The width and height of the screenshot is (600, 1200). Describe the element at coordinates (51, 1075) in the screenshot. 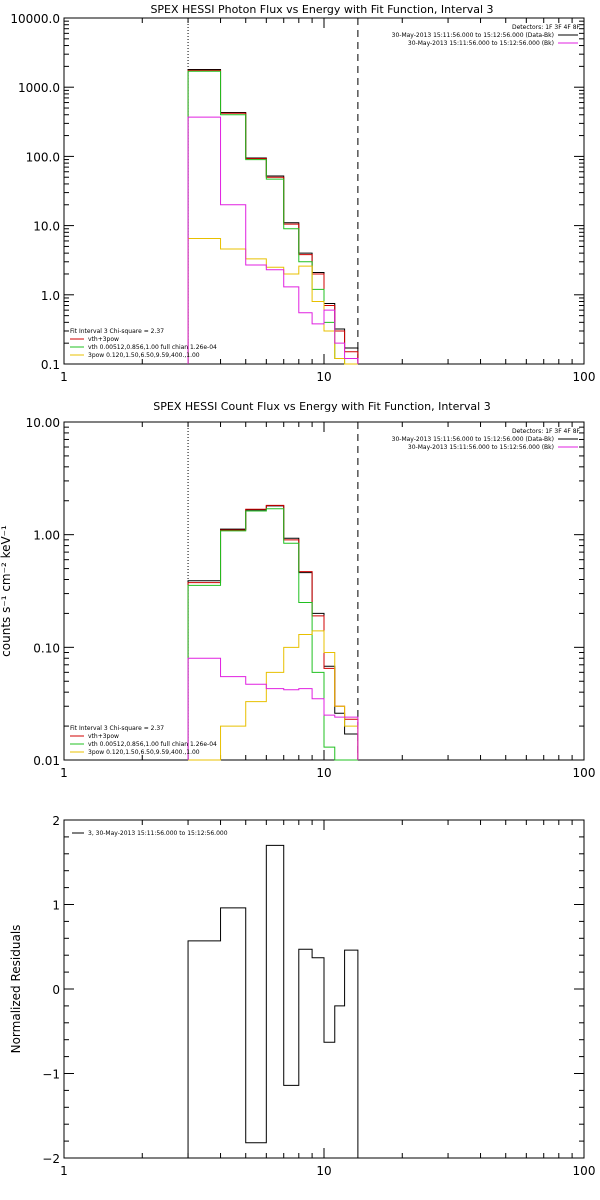

I see `y-tick-label: −1` at that location.